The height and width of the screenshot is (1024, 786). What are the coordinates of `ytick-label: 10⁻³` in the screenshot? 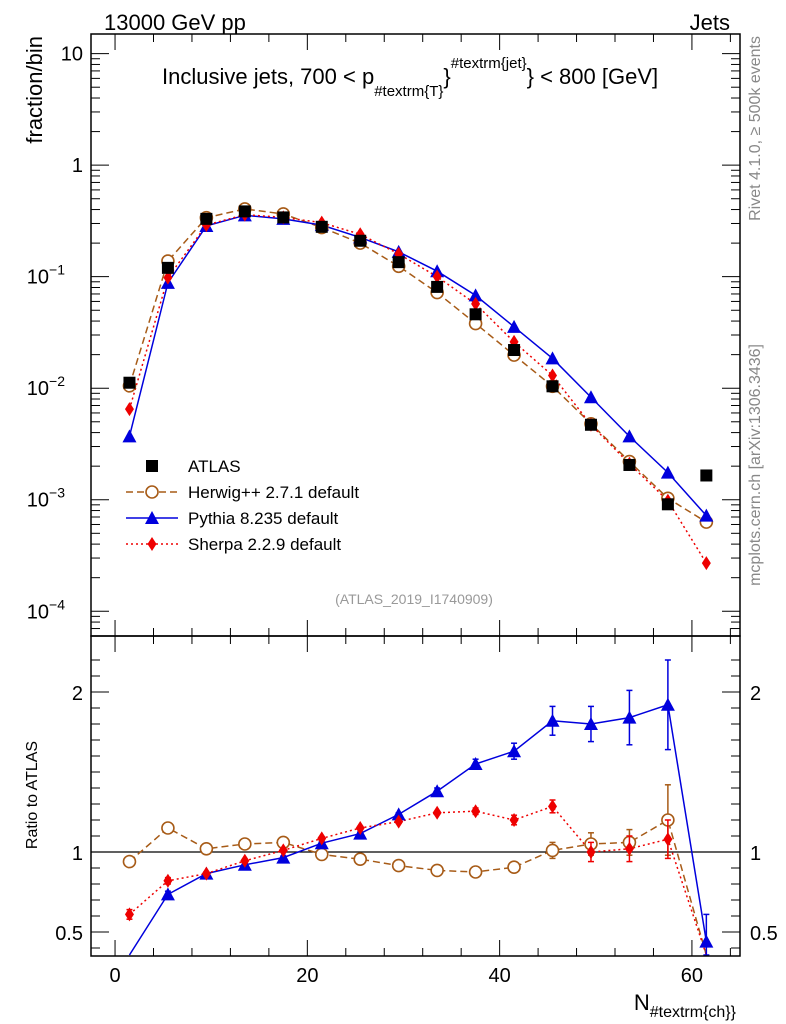 It's located at (46, 498).